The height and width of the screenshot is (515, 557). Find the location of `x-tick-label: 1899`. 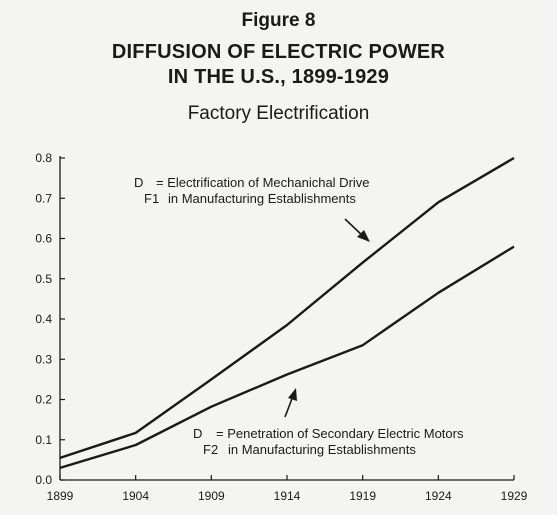

x-tick-label: 1899 is located at coordinates (60, 496).